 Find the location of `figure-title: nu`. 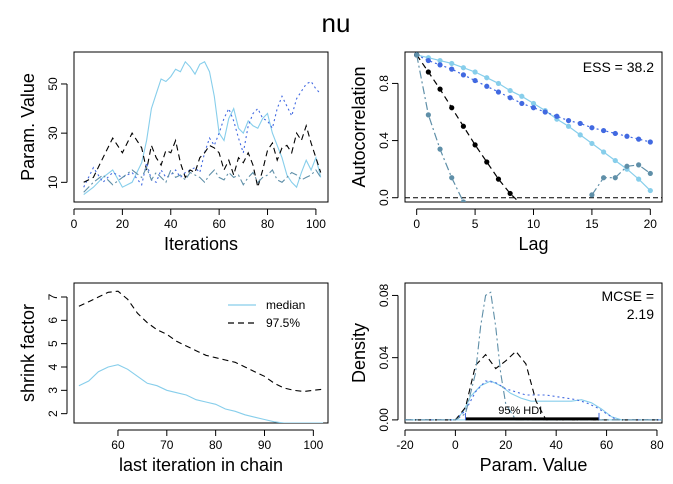

figure-title: nu is located at coordinates (336, 23).